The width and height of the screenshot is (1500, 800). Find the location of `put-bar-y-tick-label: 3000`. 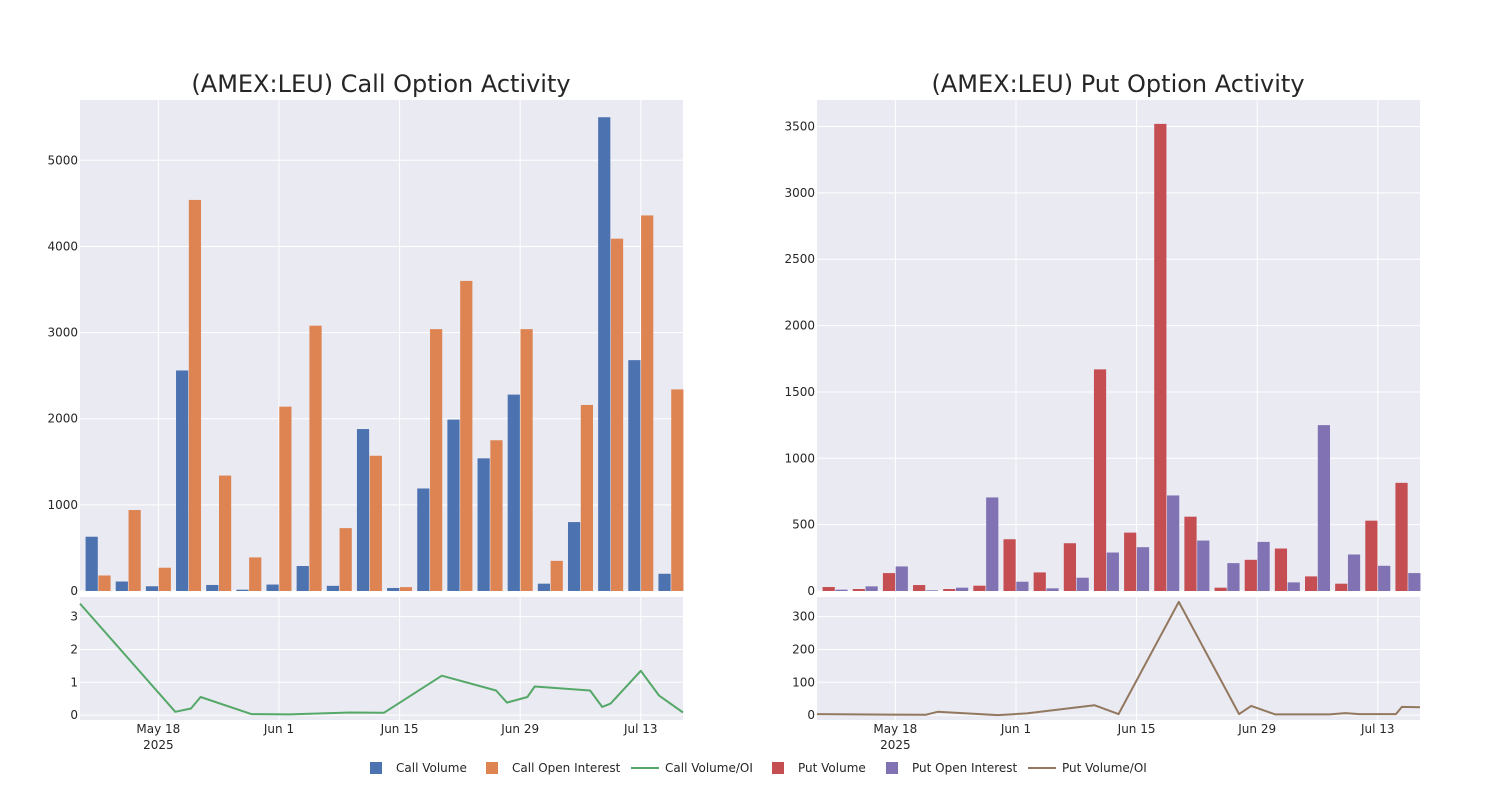

put-bar-y-tick-label: 3000 is located at coordinates (799, 193).